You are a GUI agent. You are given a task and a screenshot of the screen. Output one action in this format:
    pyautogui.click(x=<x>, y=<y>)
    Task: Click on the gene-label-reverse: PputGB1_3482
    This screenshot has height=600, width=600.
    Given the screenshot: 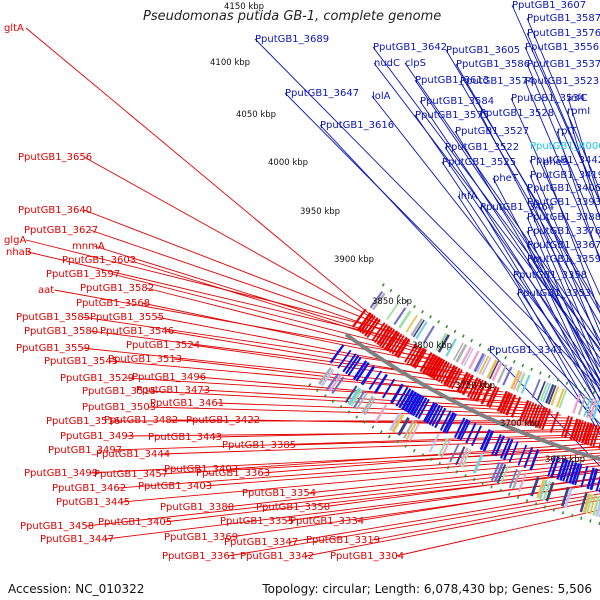 What is the action you would take?
    pyautogui.click(x=141, y=420)
    